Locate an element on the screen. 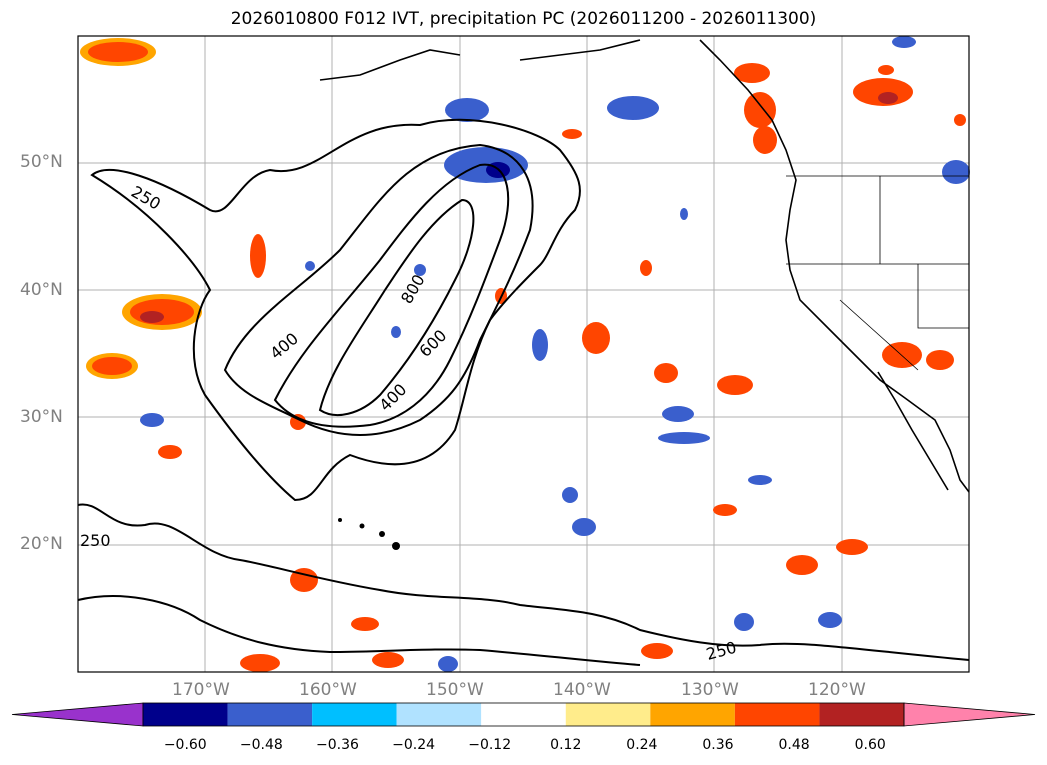 Image resolution: width=1047 pixels, height=765 pixels. colorbar-extend-high is located at coordinates (969, 714).